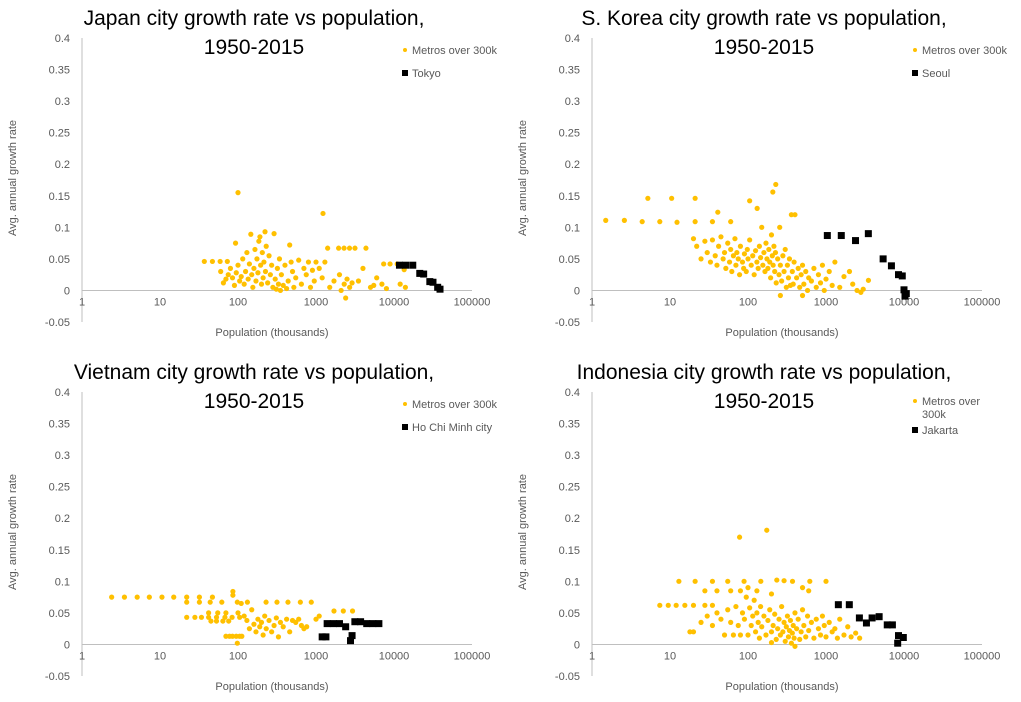  Describe the element at coordinates (577, 645) in the screenshot. I see `y-tick-label: 0` at that location.